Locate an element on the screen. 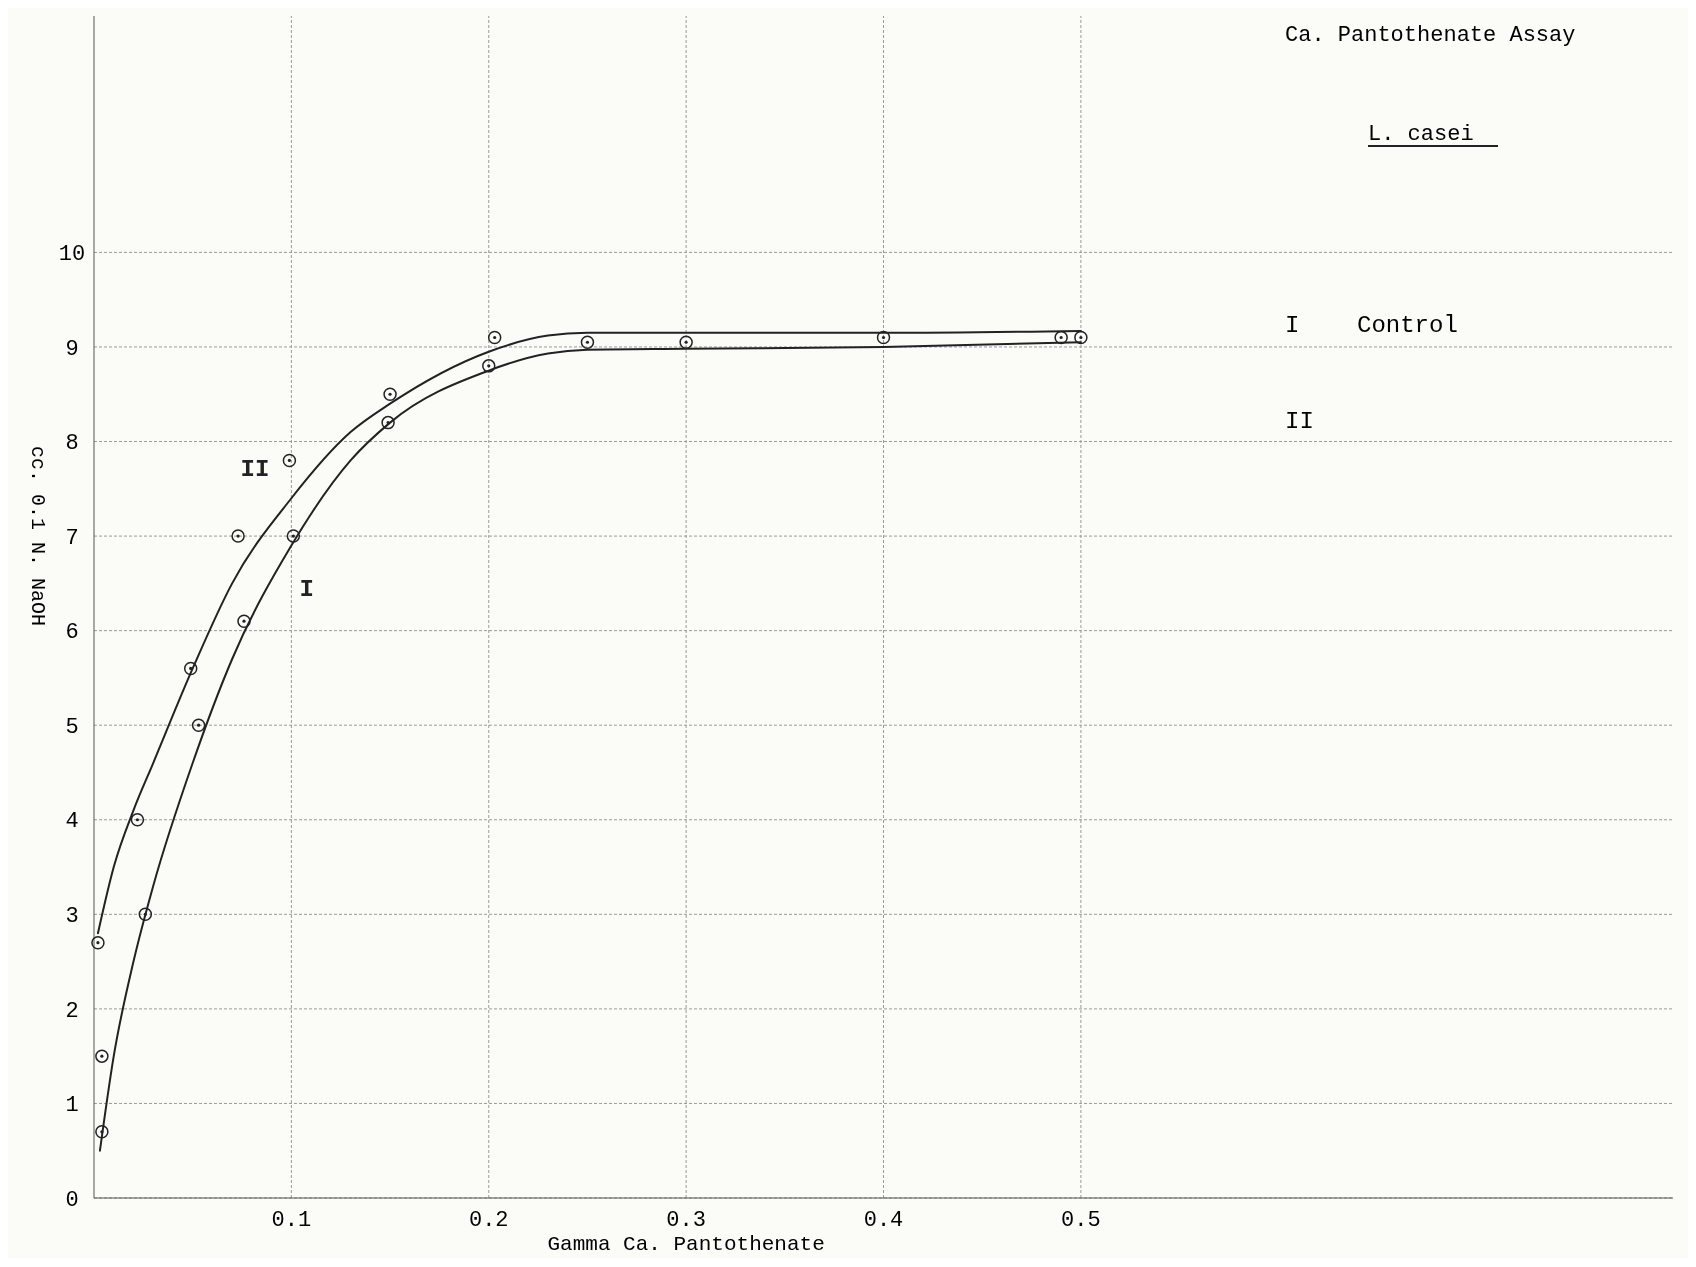 The height and width of the screenshot is (1267, 1696). y-tick-label: 10 is located at coordinates (72, 255).